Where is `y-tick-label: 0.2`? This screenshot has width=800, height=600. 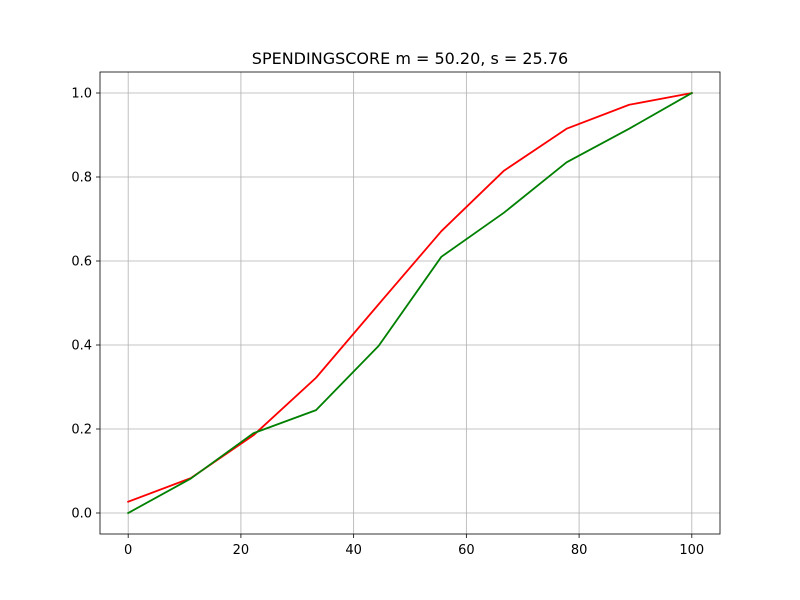
y-tick-label: 0.2 is located at coordinates (81, 430).